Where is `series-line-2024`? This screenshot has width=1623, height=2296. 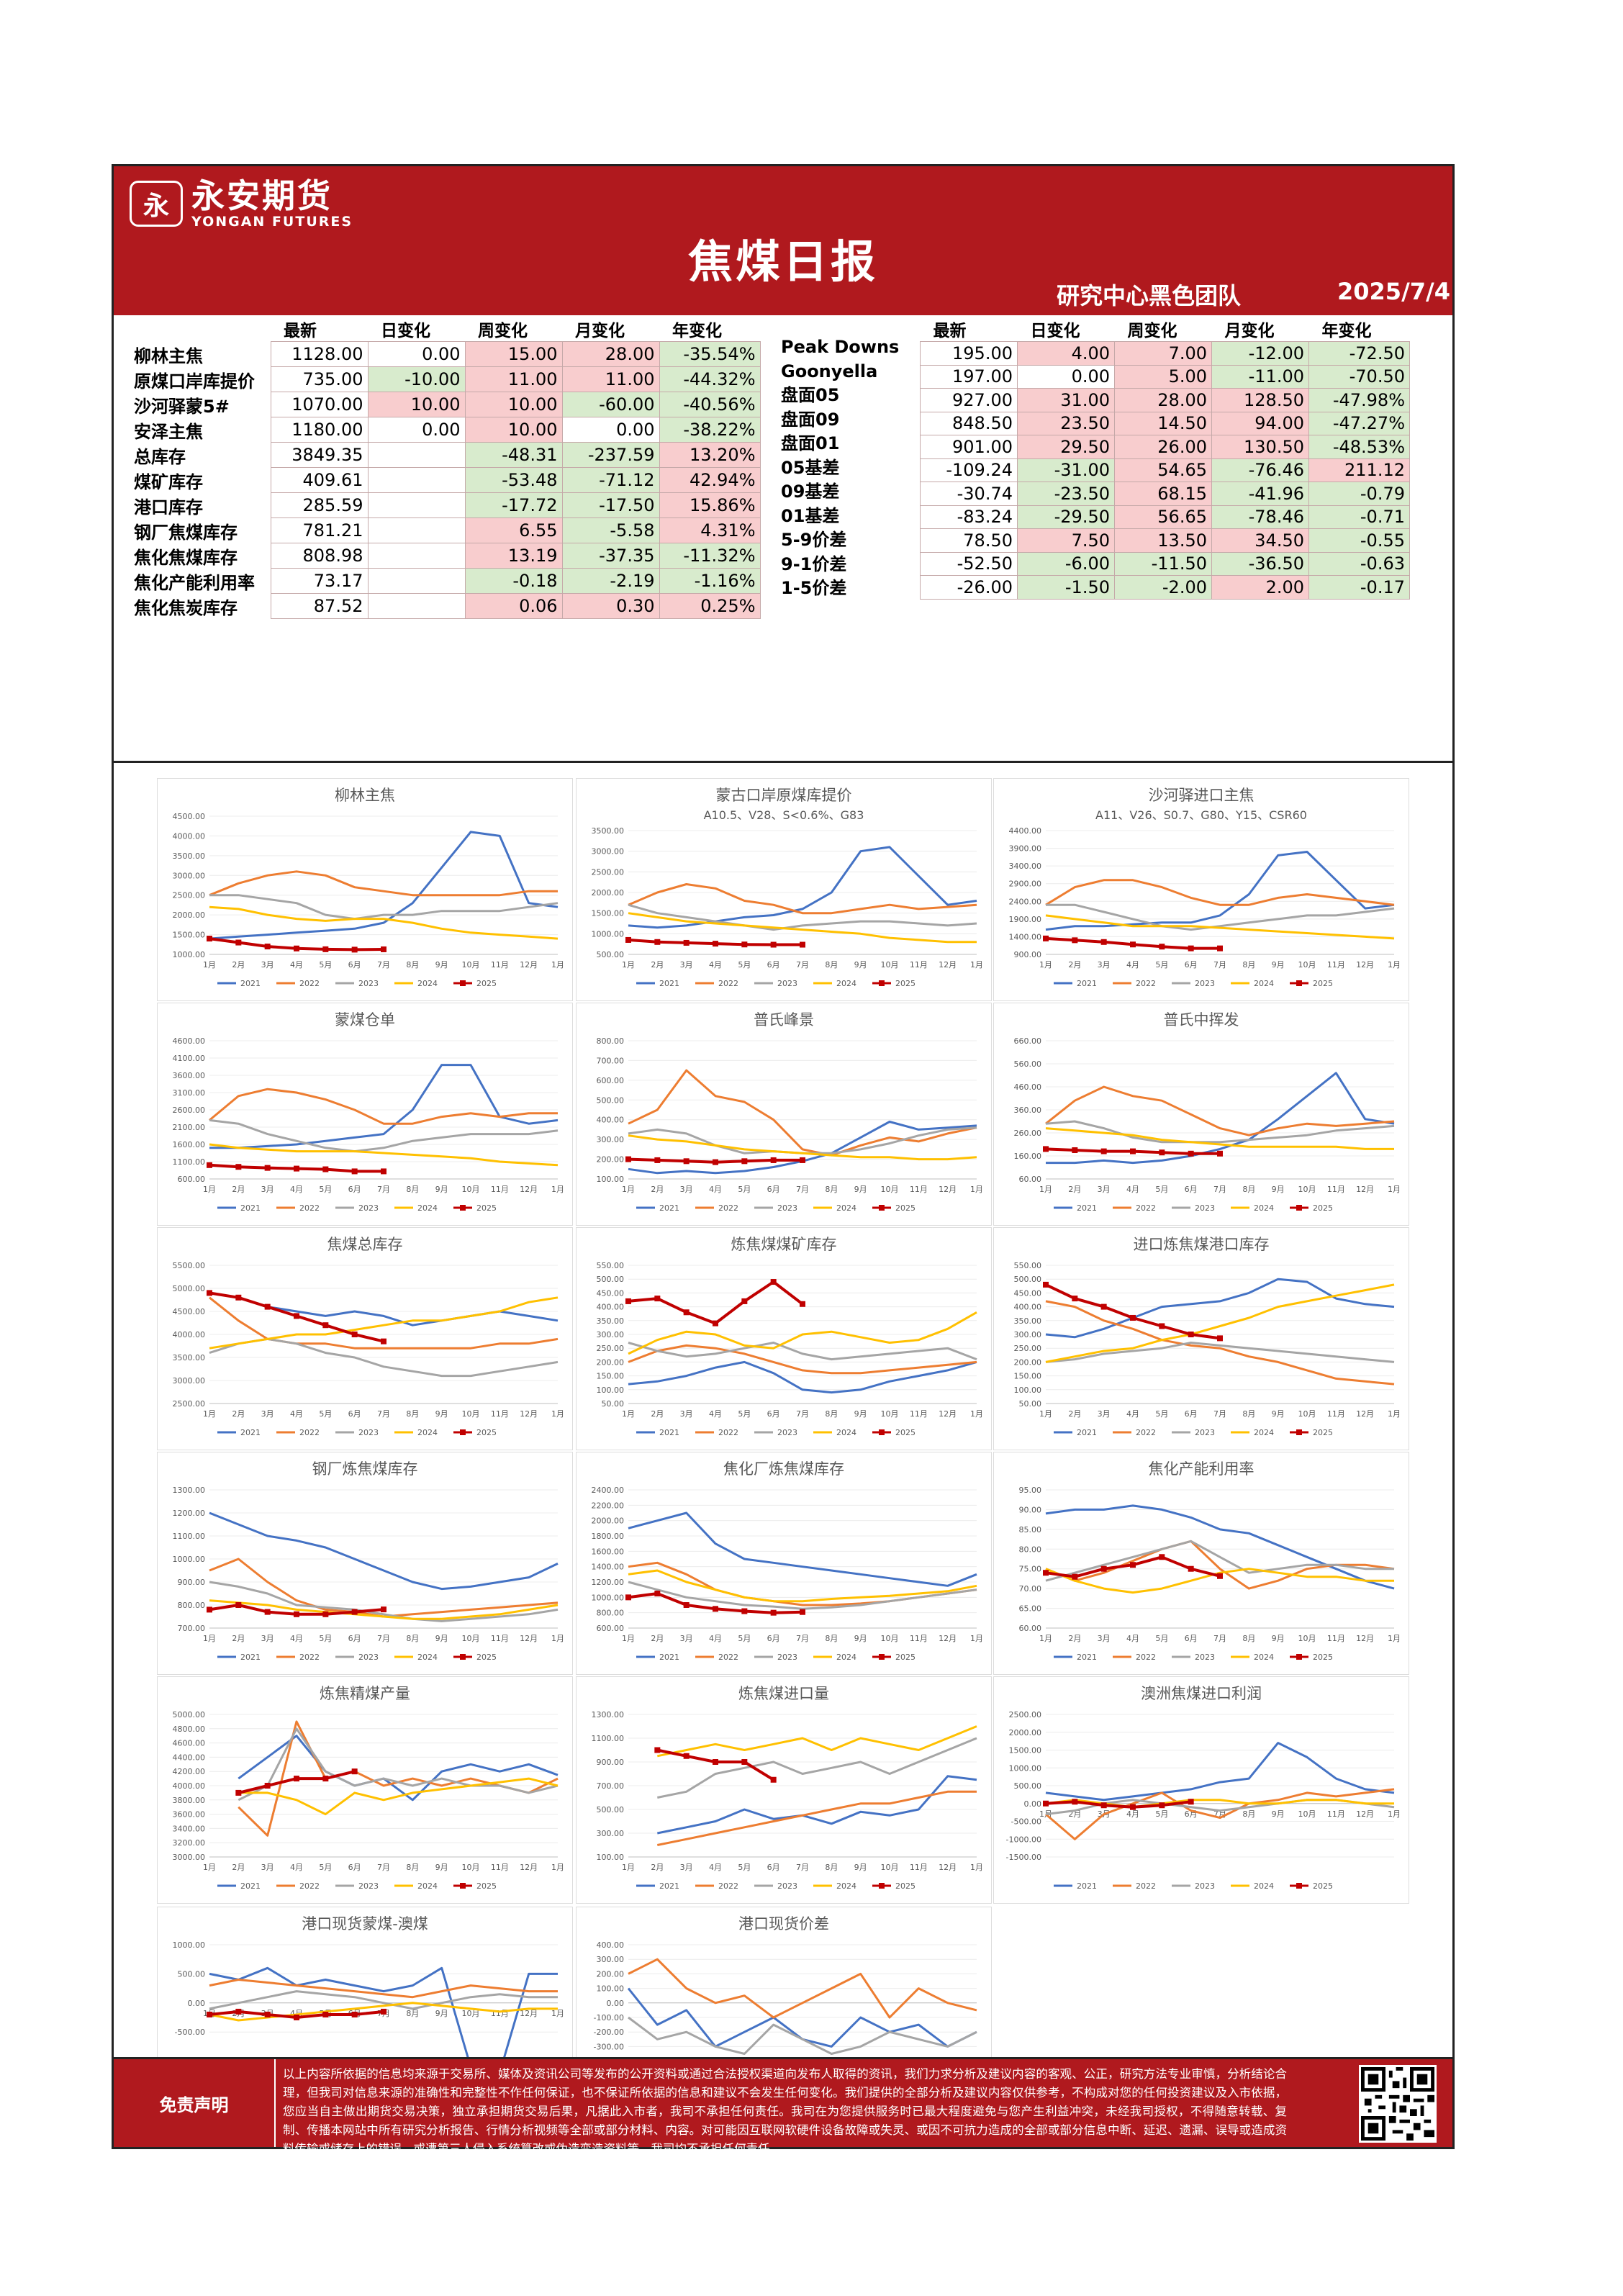
series-line-2024 is located at coordinates (816, 1741).